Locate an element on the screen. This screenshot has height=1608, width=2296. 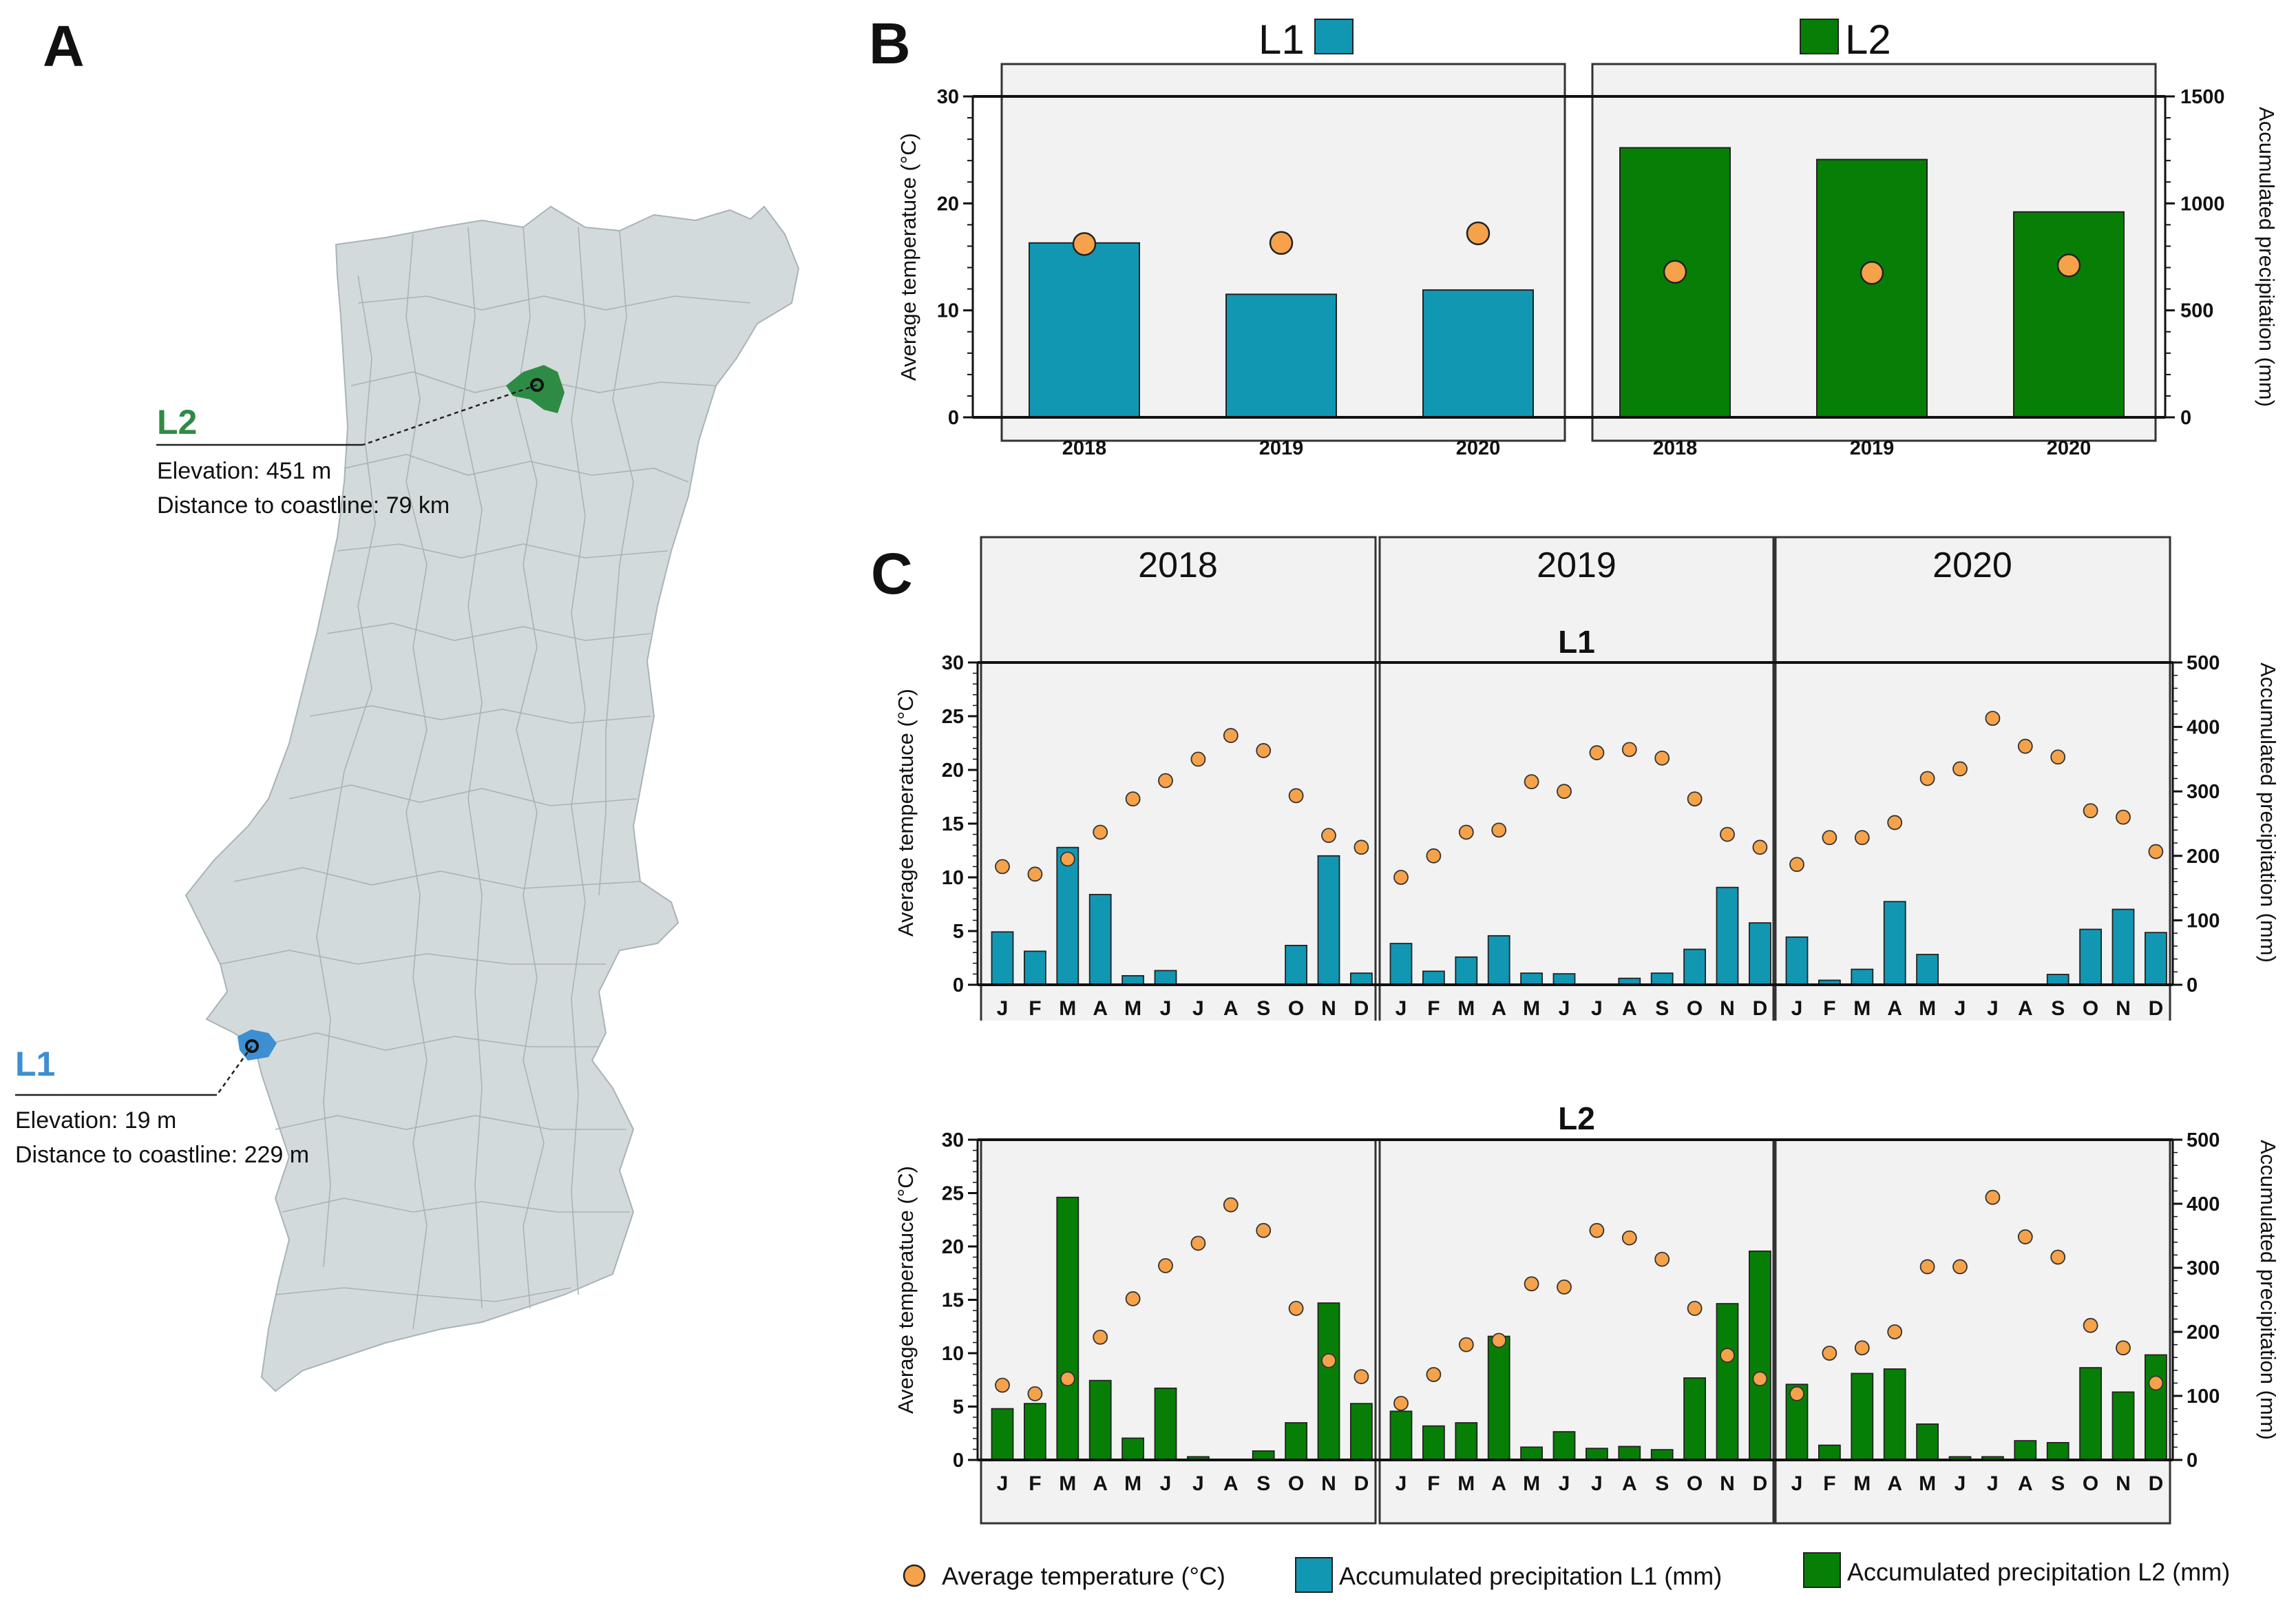
temp-point-l1-2019-m6 is located at coordinates (1564, 792).